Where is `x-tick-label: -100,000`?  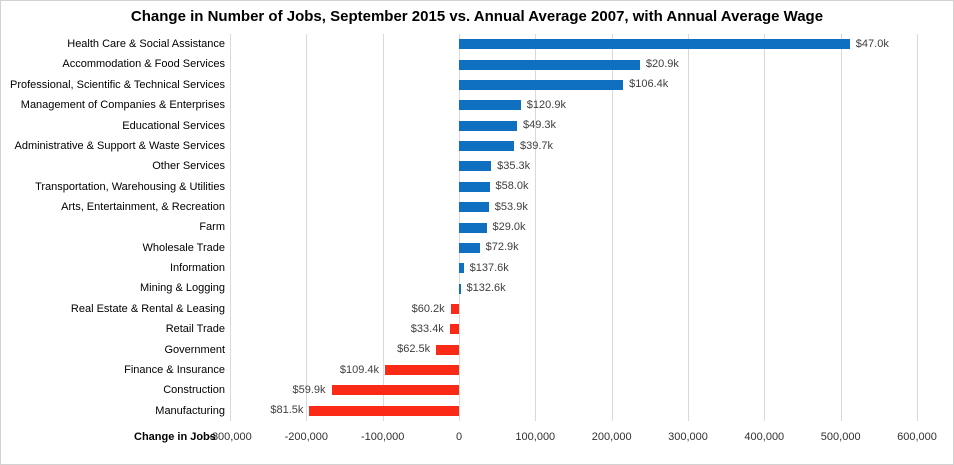
x-tick-label: -100,000 is located at coordinates (382, 437).